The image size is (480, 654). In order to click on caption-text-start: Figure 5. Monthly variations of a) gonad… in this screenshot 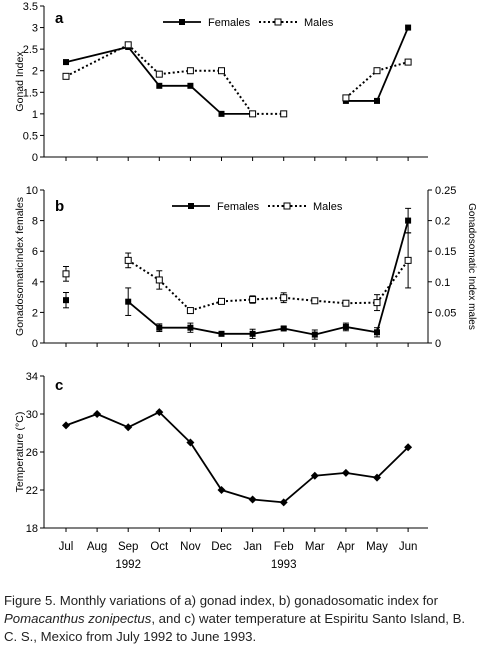, I will do `click(221, 600)`.